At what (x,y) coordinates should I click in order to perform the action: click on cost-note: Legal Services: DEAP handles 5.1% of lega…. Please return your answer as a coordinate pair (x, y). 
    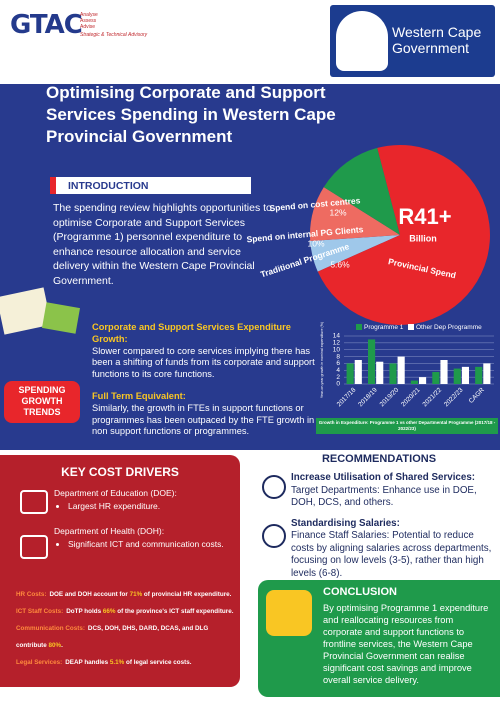
    Looking at the image, I should click on (126, 662).